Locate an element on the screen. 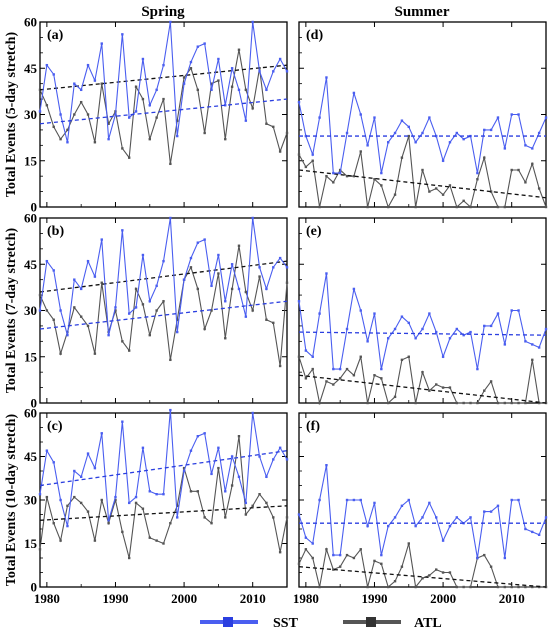 The width and height of the screenshot is (550, 633). atl-series-line is located at coordinates (422, 172).